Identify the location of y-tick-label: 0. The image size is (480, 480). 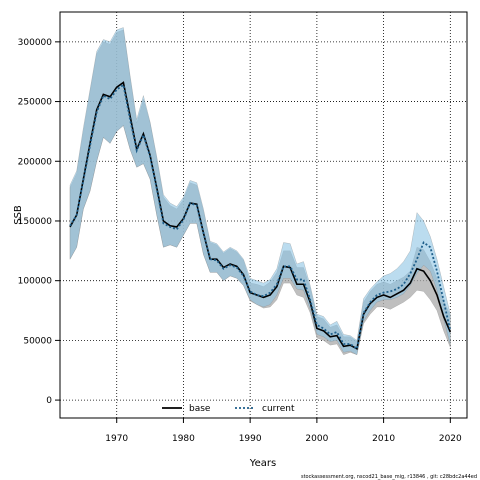
(49, 401).